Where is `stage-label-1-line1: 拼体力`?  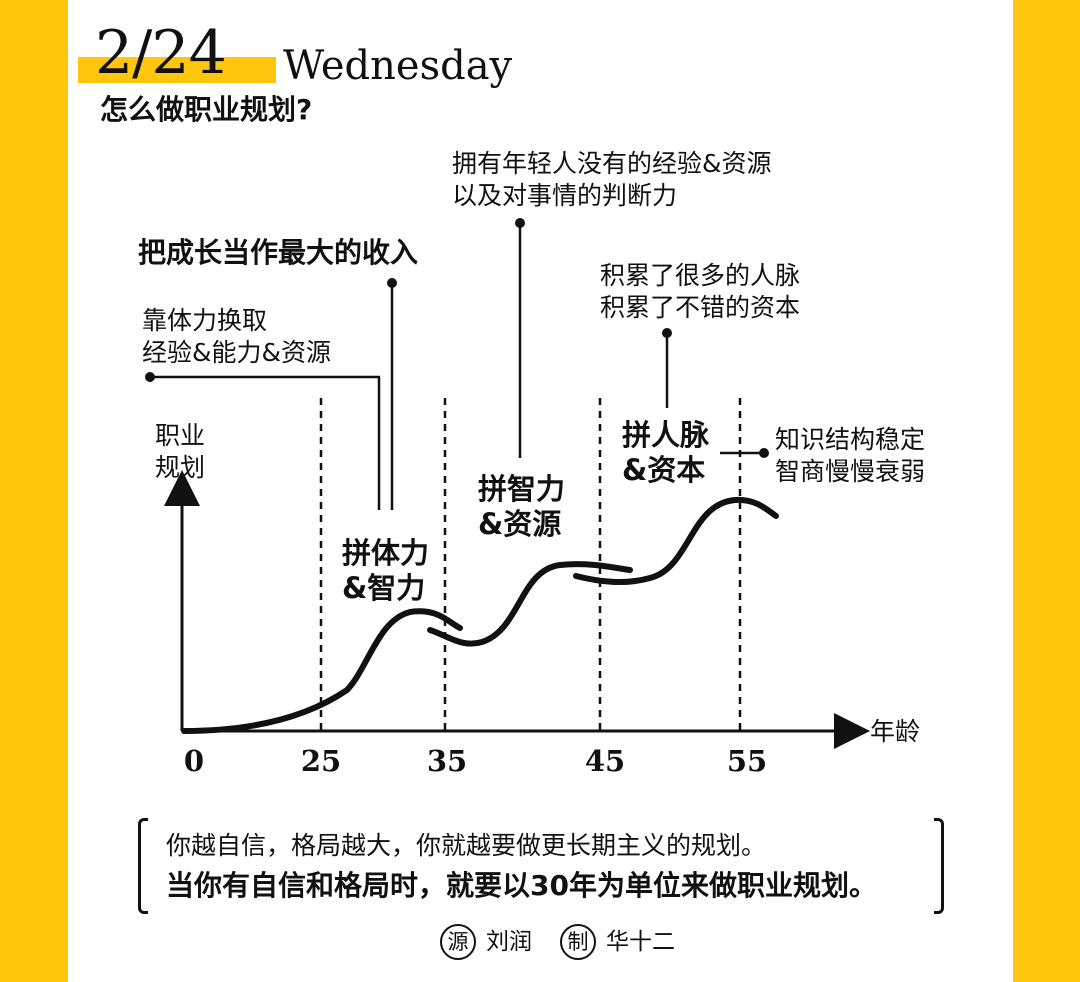
stage-label-1-line1: 拼体力 is located at coordinates (386, 553).